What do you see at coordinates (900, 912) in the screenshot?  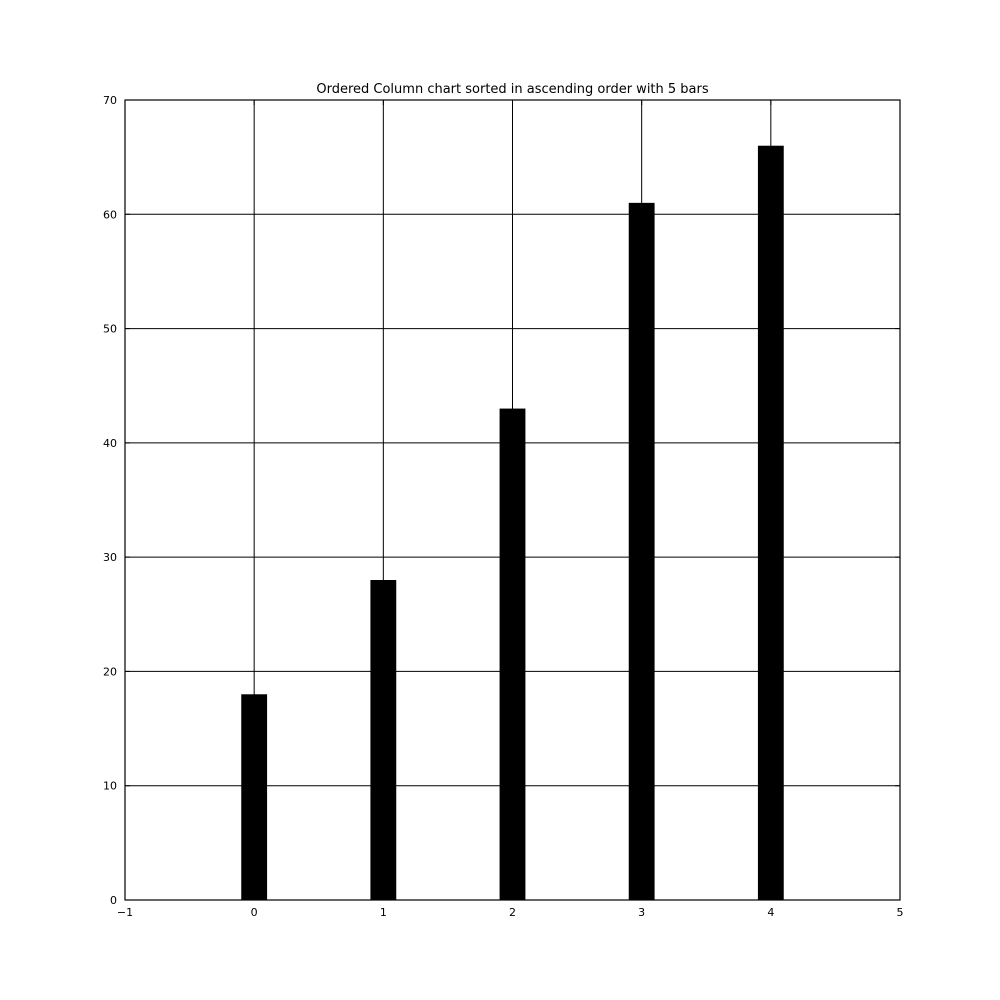 I see `x-tick-label: 5` at bounding box center [900, 912].